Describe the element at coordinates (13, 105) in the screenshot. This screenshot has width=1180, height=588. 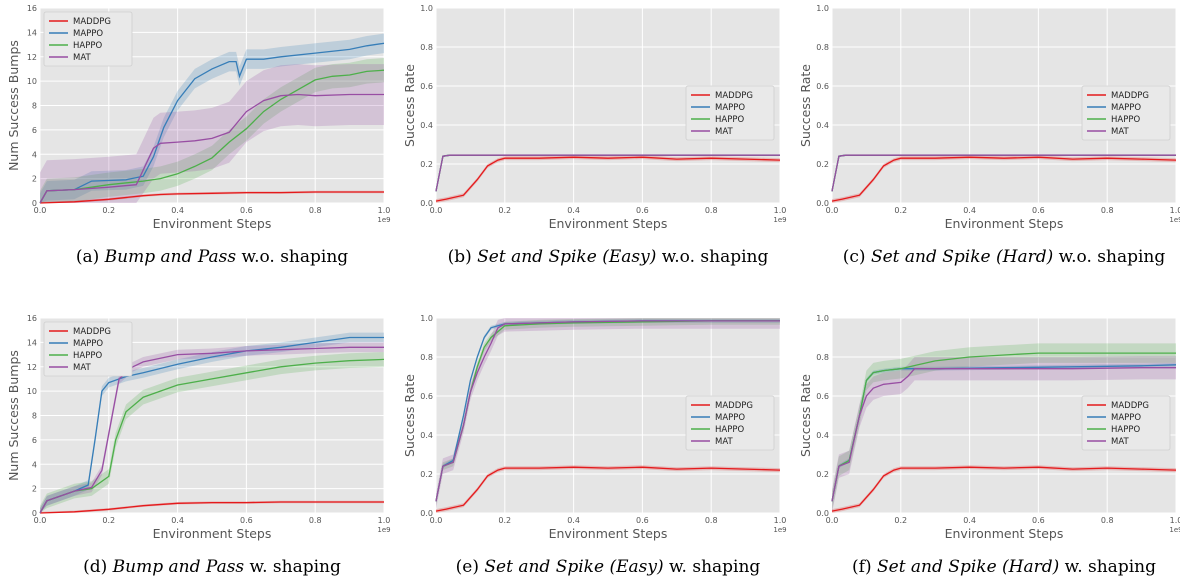
I see `y-axis-label: Num Success Bumps` at that location.